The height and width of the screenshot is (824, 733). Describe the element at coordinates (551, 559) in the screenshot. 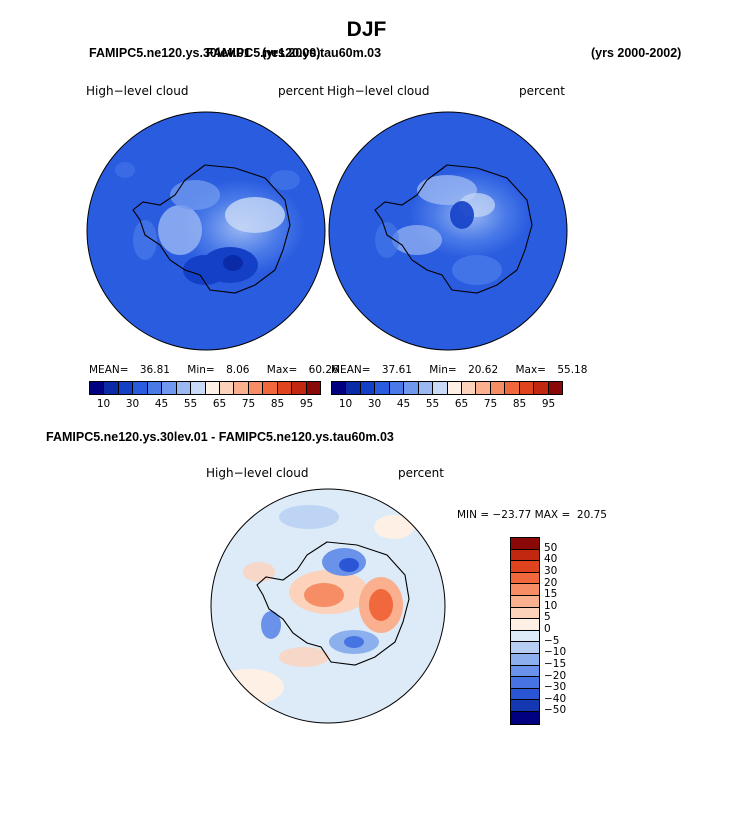

I see `colorbar-tick-label: 40` at that location.